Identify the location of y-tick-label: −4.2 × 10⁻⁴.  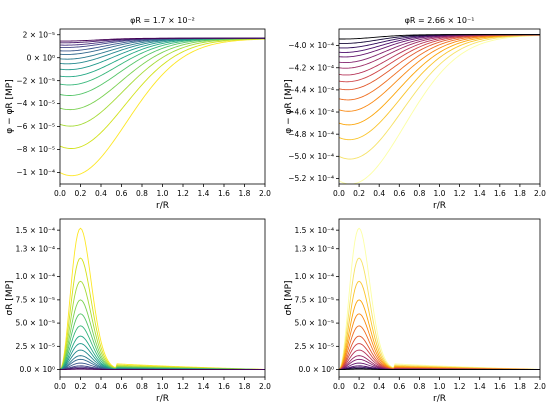
(311, 67).